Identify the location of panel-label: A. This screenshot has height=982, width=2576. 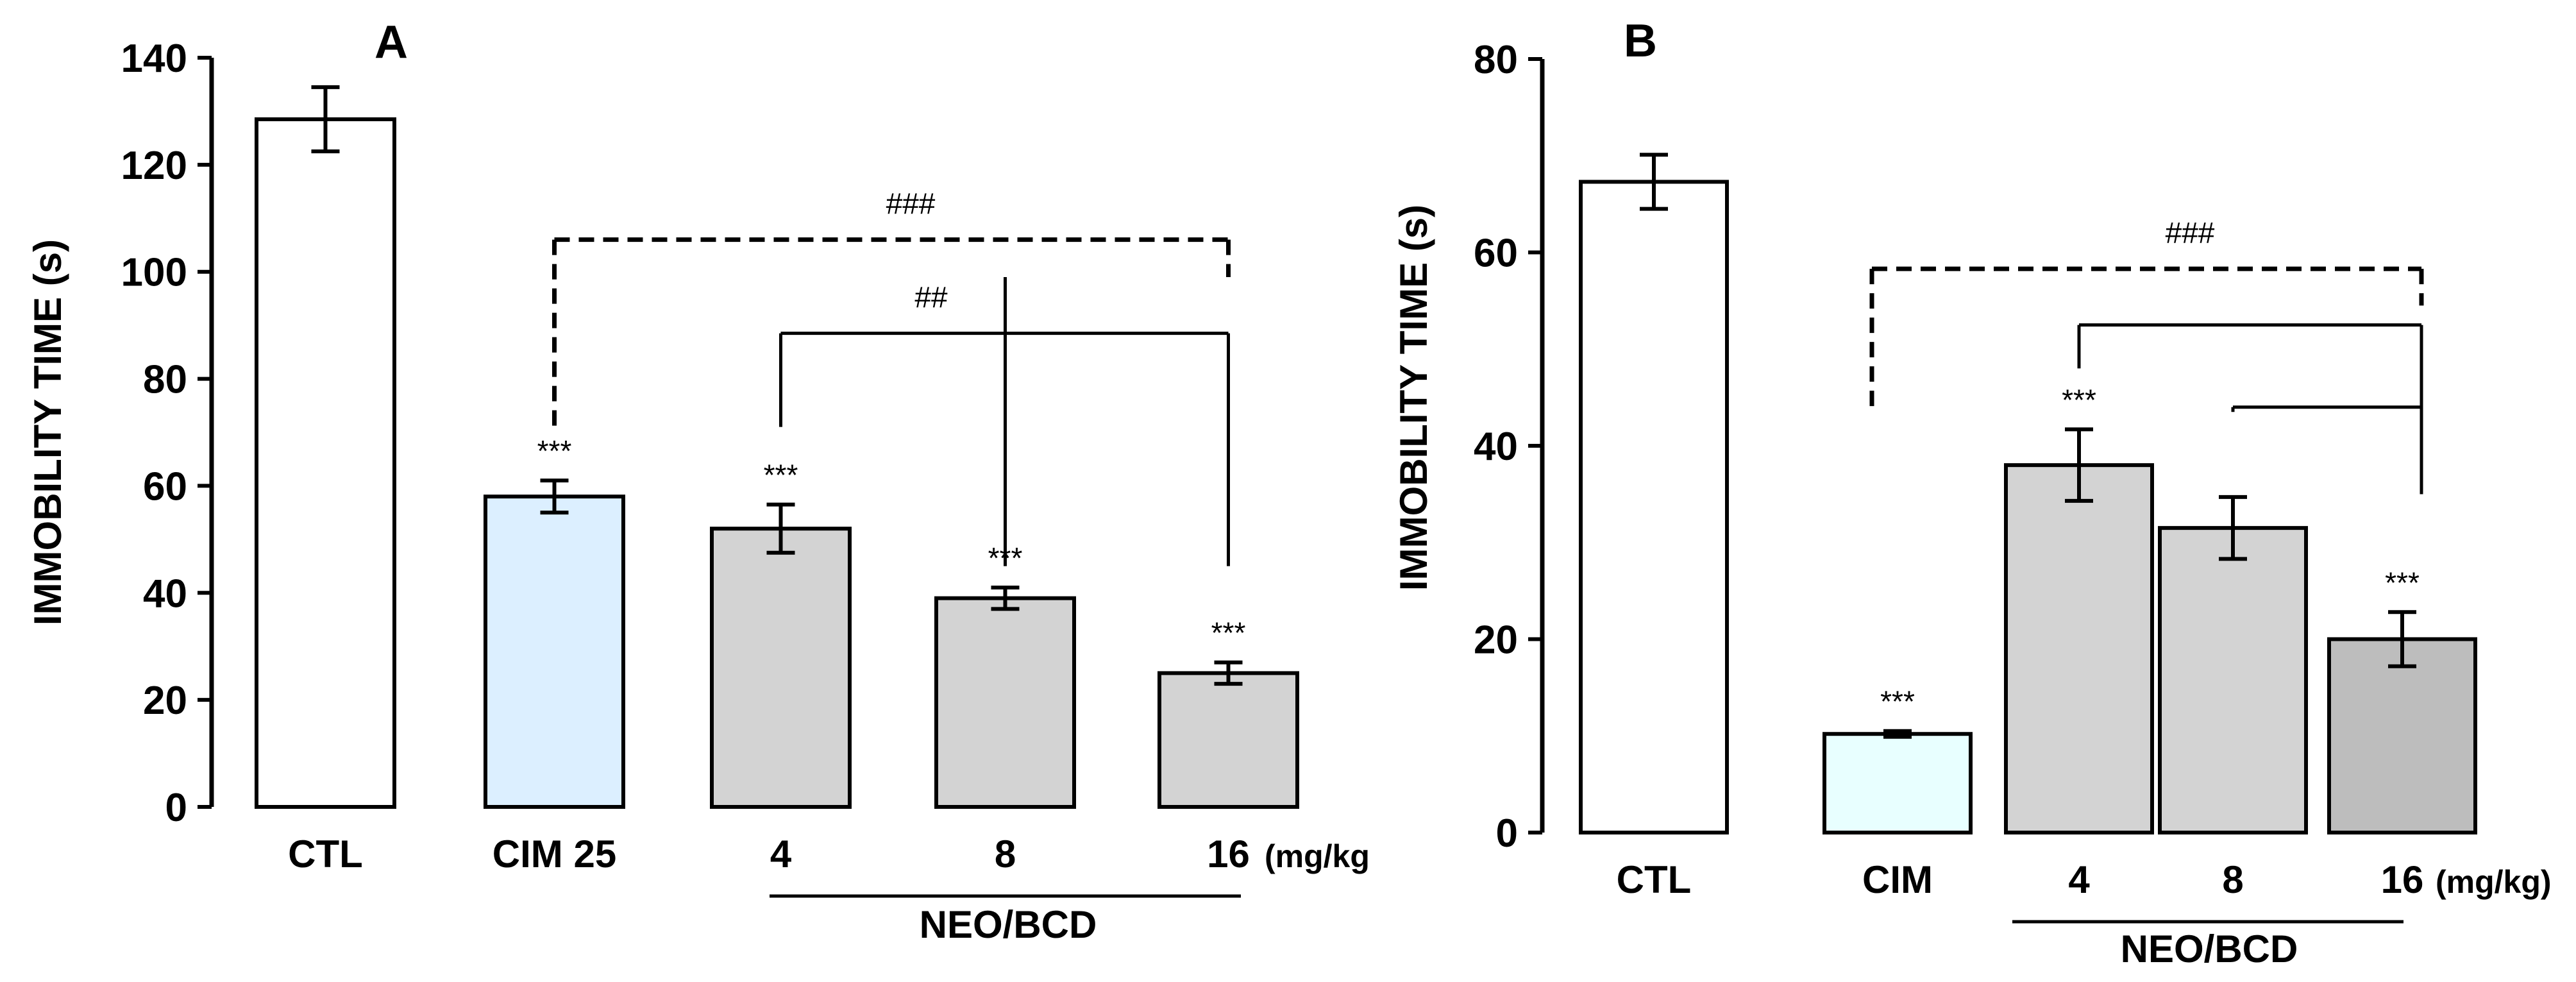
(391, 42).